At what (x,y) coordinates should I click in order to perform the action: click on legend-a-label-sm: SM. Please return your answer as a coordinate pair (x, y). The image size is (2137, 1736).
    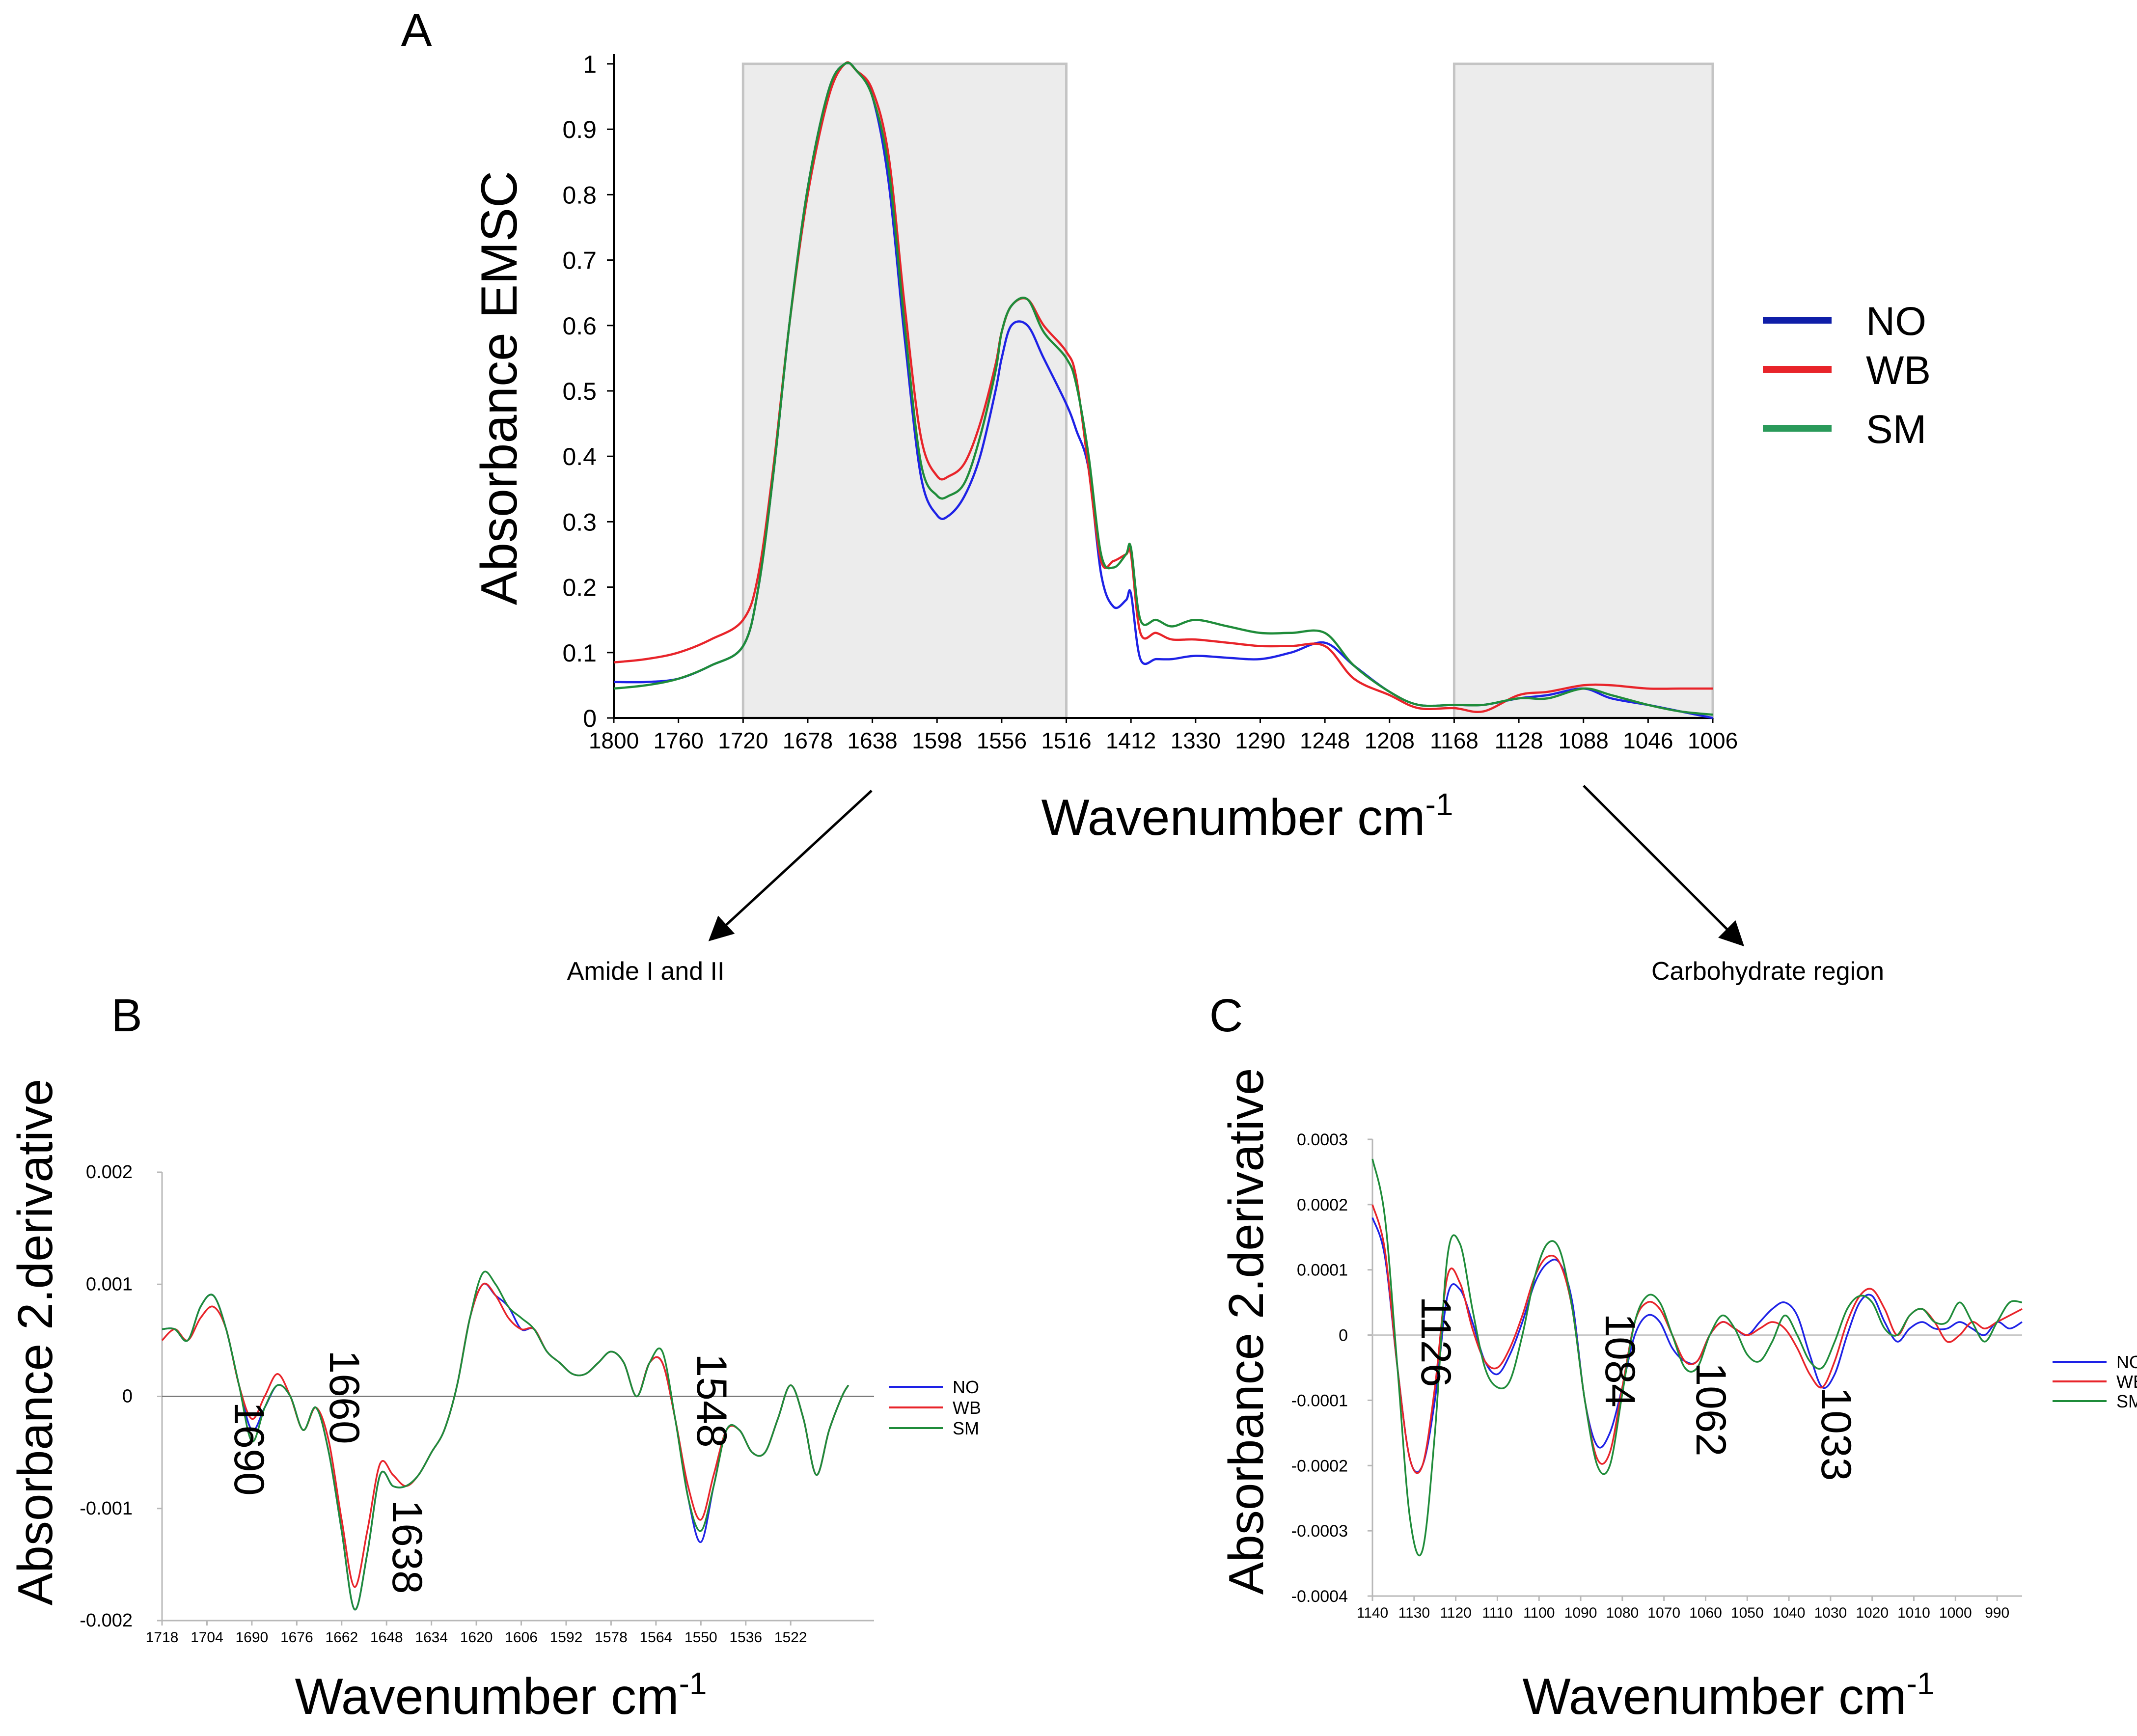
    Looking at the image, I should click on (1896, 429).